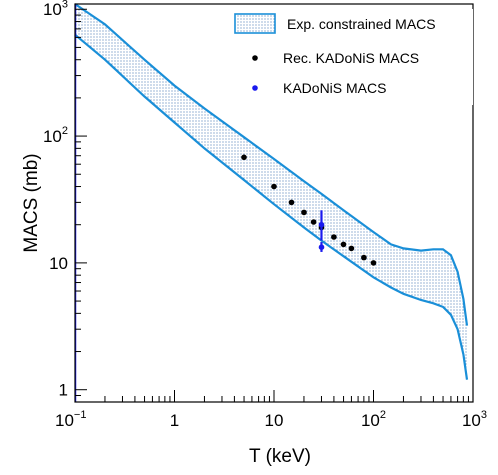 The height and width of the screenshot is (475, 498). I want to click on x-tick-label: 10⁻¹, so click(70, 419).